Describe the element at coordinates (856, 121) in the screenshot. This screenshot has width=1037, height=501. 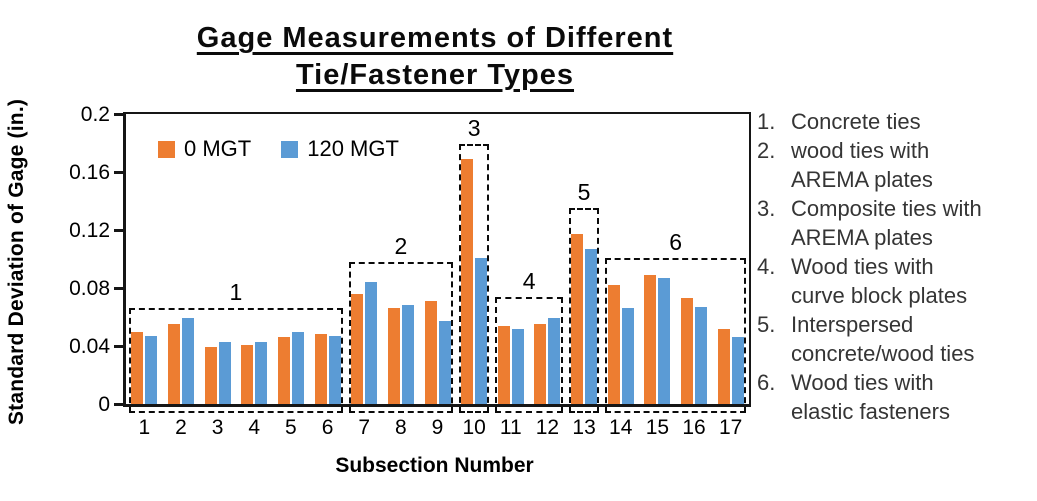
I see `list-item-line: Concrete ties` at that location.